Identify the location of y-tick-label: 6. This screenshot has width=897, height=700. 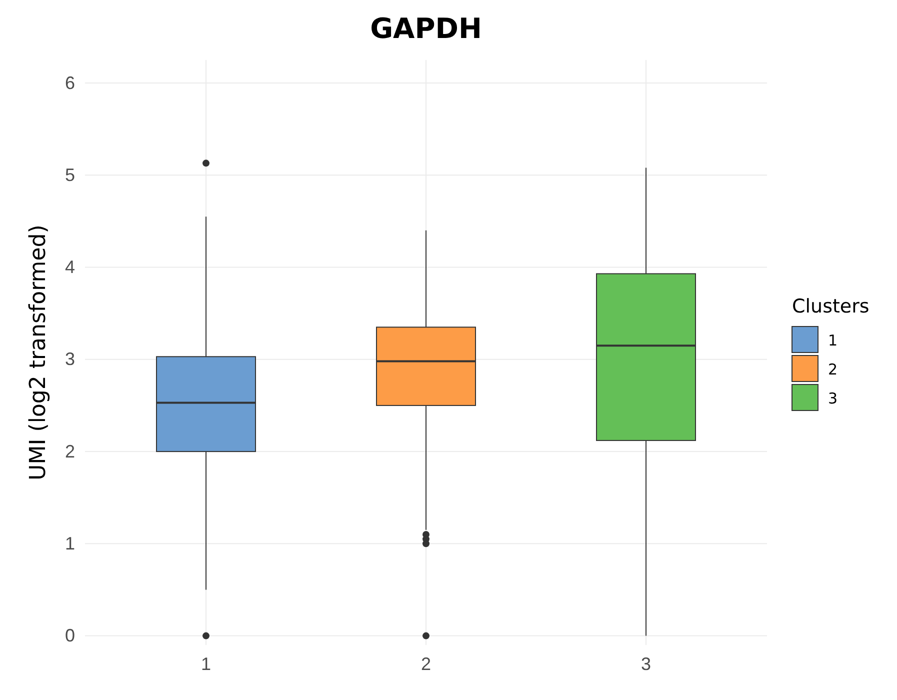
(69, 82).